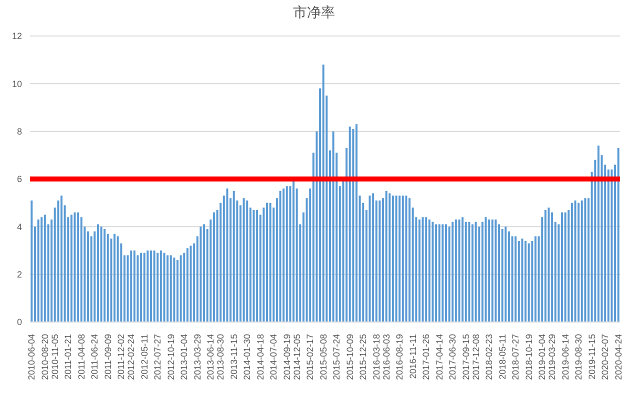 This screenshot has width=628, height=397. I want to click on x-tick-label: 2012-10-19, so click(171, 357).